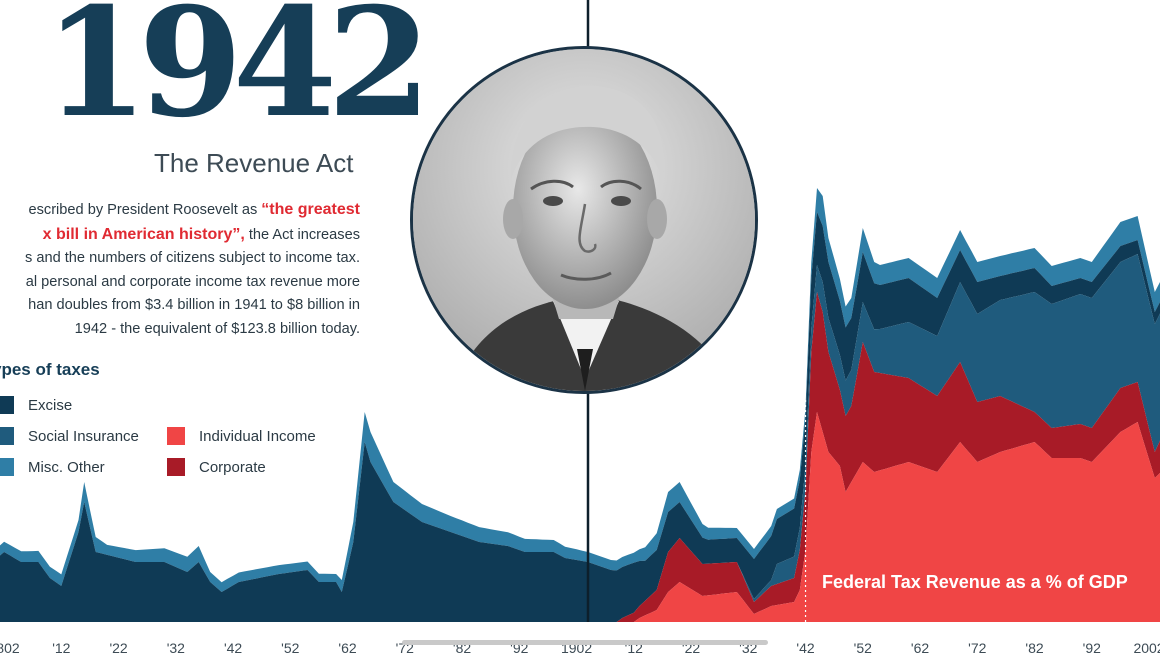 This screenshot has height=661, width=1160. Describe the element at coordinates (143, 234) in the screenshot. I see `description-quote-part-2: x bill in American history”,` at that location.